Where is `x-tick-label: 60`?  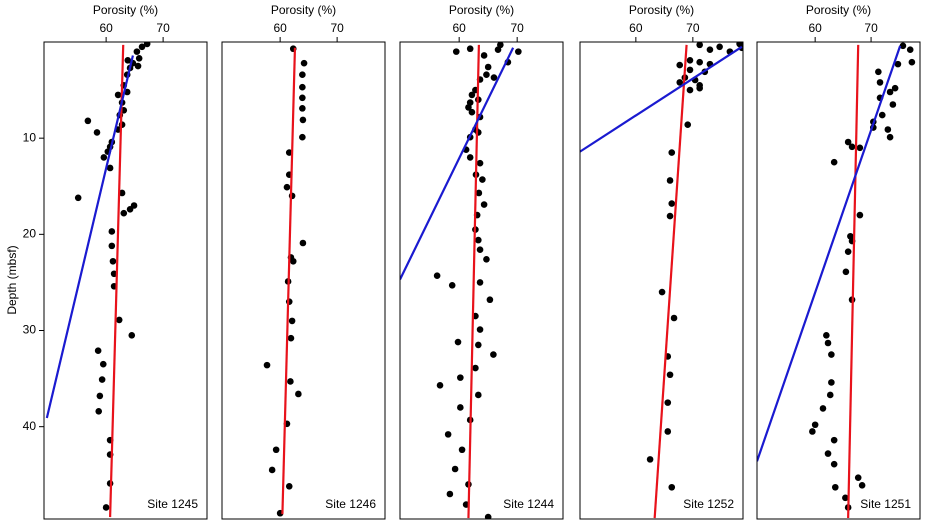
x-tick-label: 60 is located at coordinates (636, 28).